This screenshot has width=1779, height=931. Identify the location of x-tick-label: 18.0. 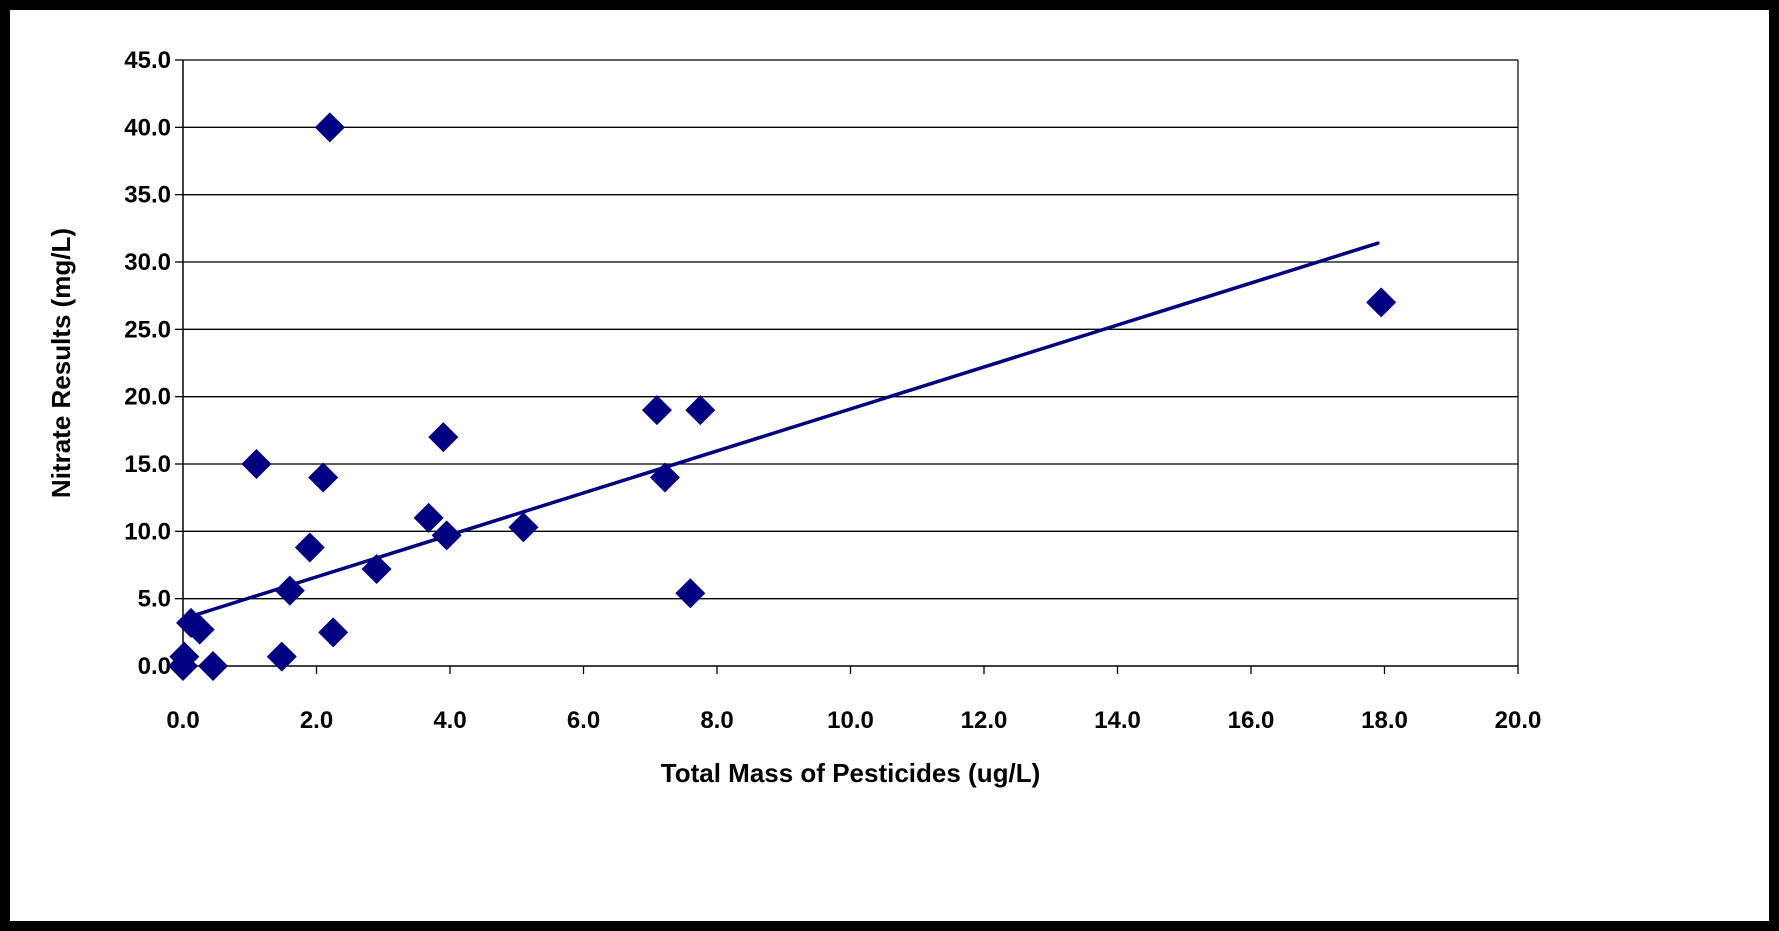
(1384, 720).